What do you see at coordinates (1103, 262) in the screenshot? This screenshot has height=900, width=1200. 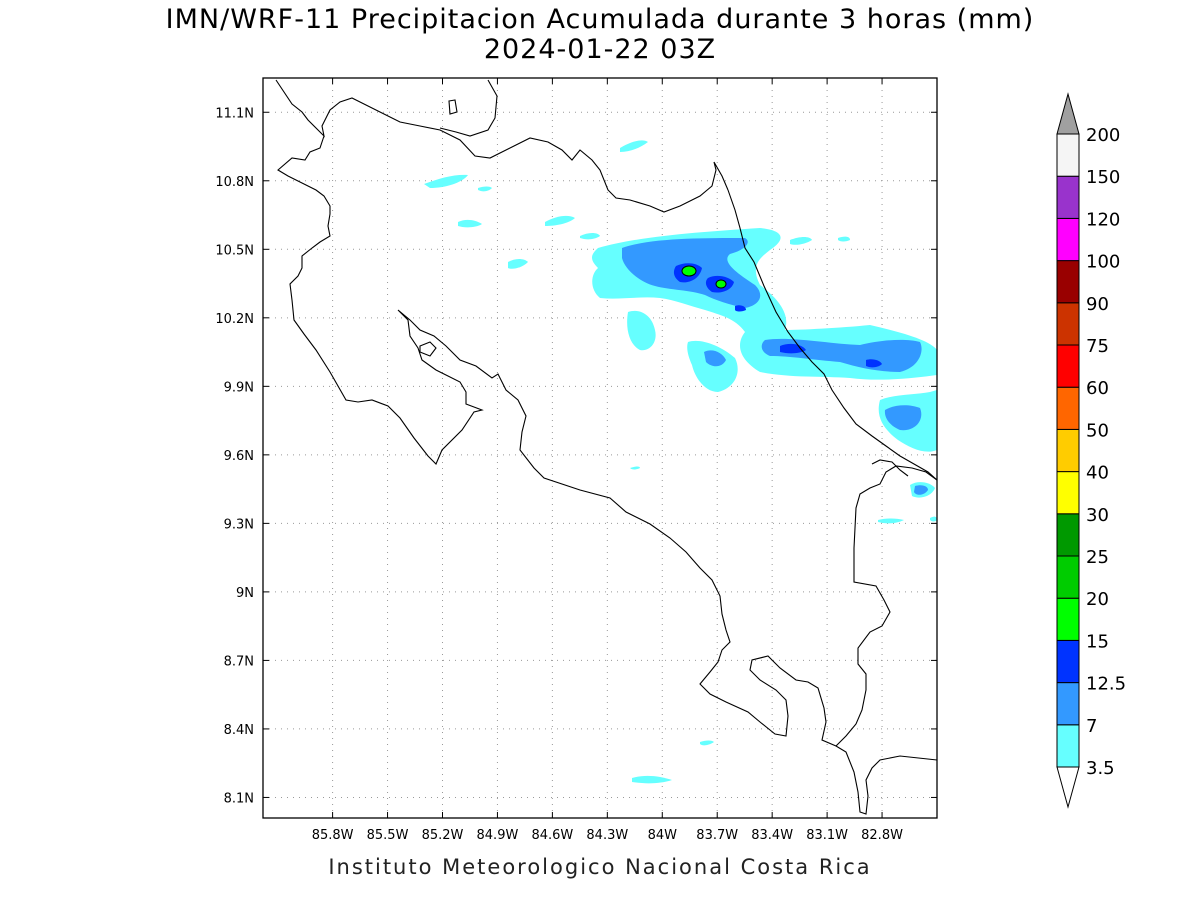 I see `colorbar-level-label: 100` at bounding box center [1103, 262].